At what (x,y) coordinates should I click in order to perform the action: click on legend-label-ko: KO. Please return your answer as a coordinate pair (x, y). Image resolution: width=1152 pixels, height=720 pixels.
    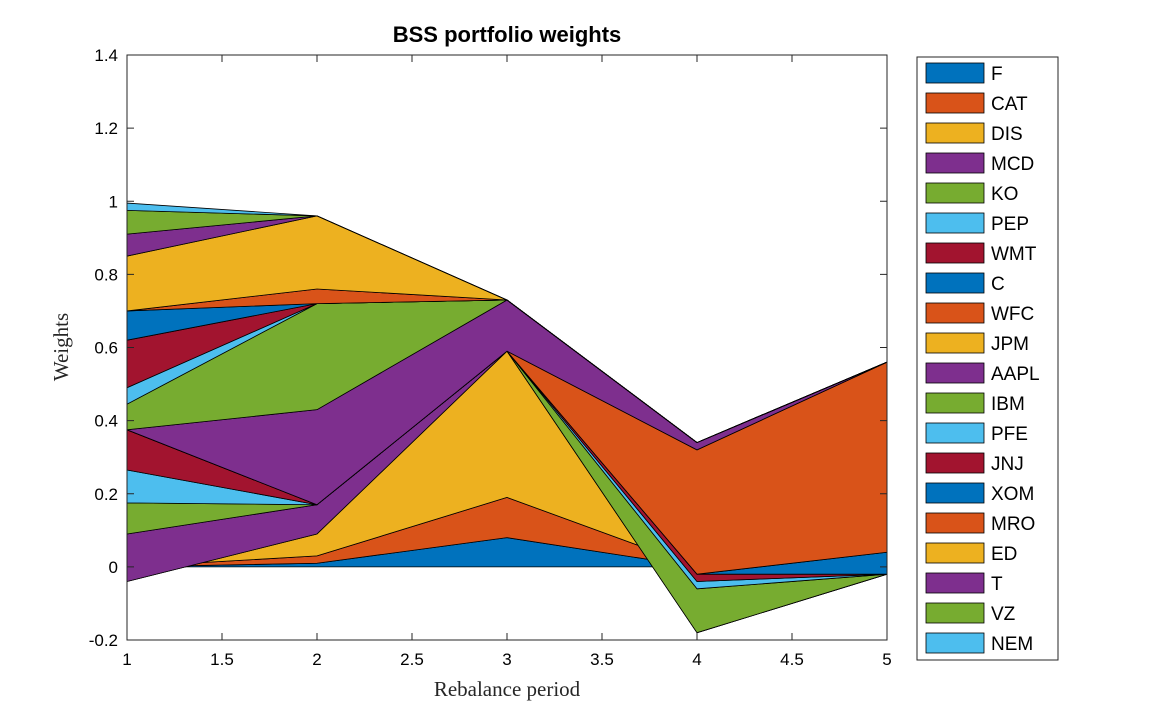
    Looking at the image, I should click on (1004, 194).